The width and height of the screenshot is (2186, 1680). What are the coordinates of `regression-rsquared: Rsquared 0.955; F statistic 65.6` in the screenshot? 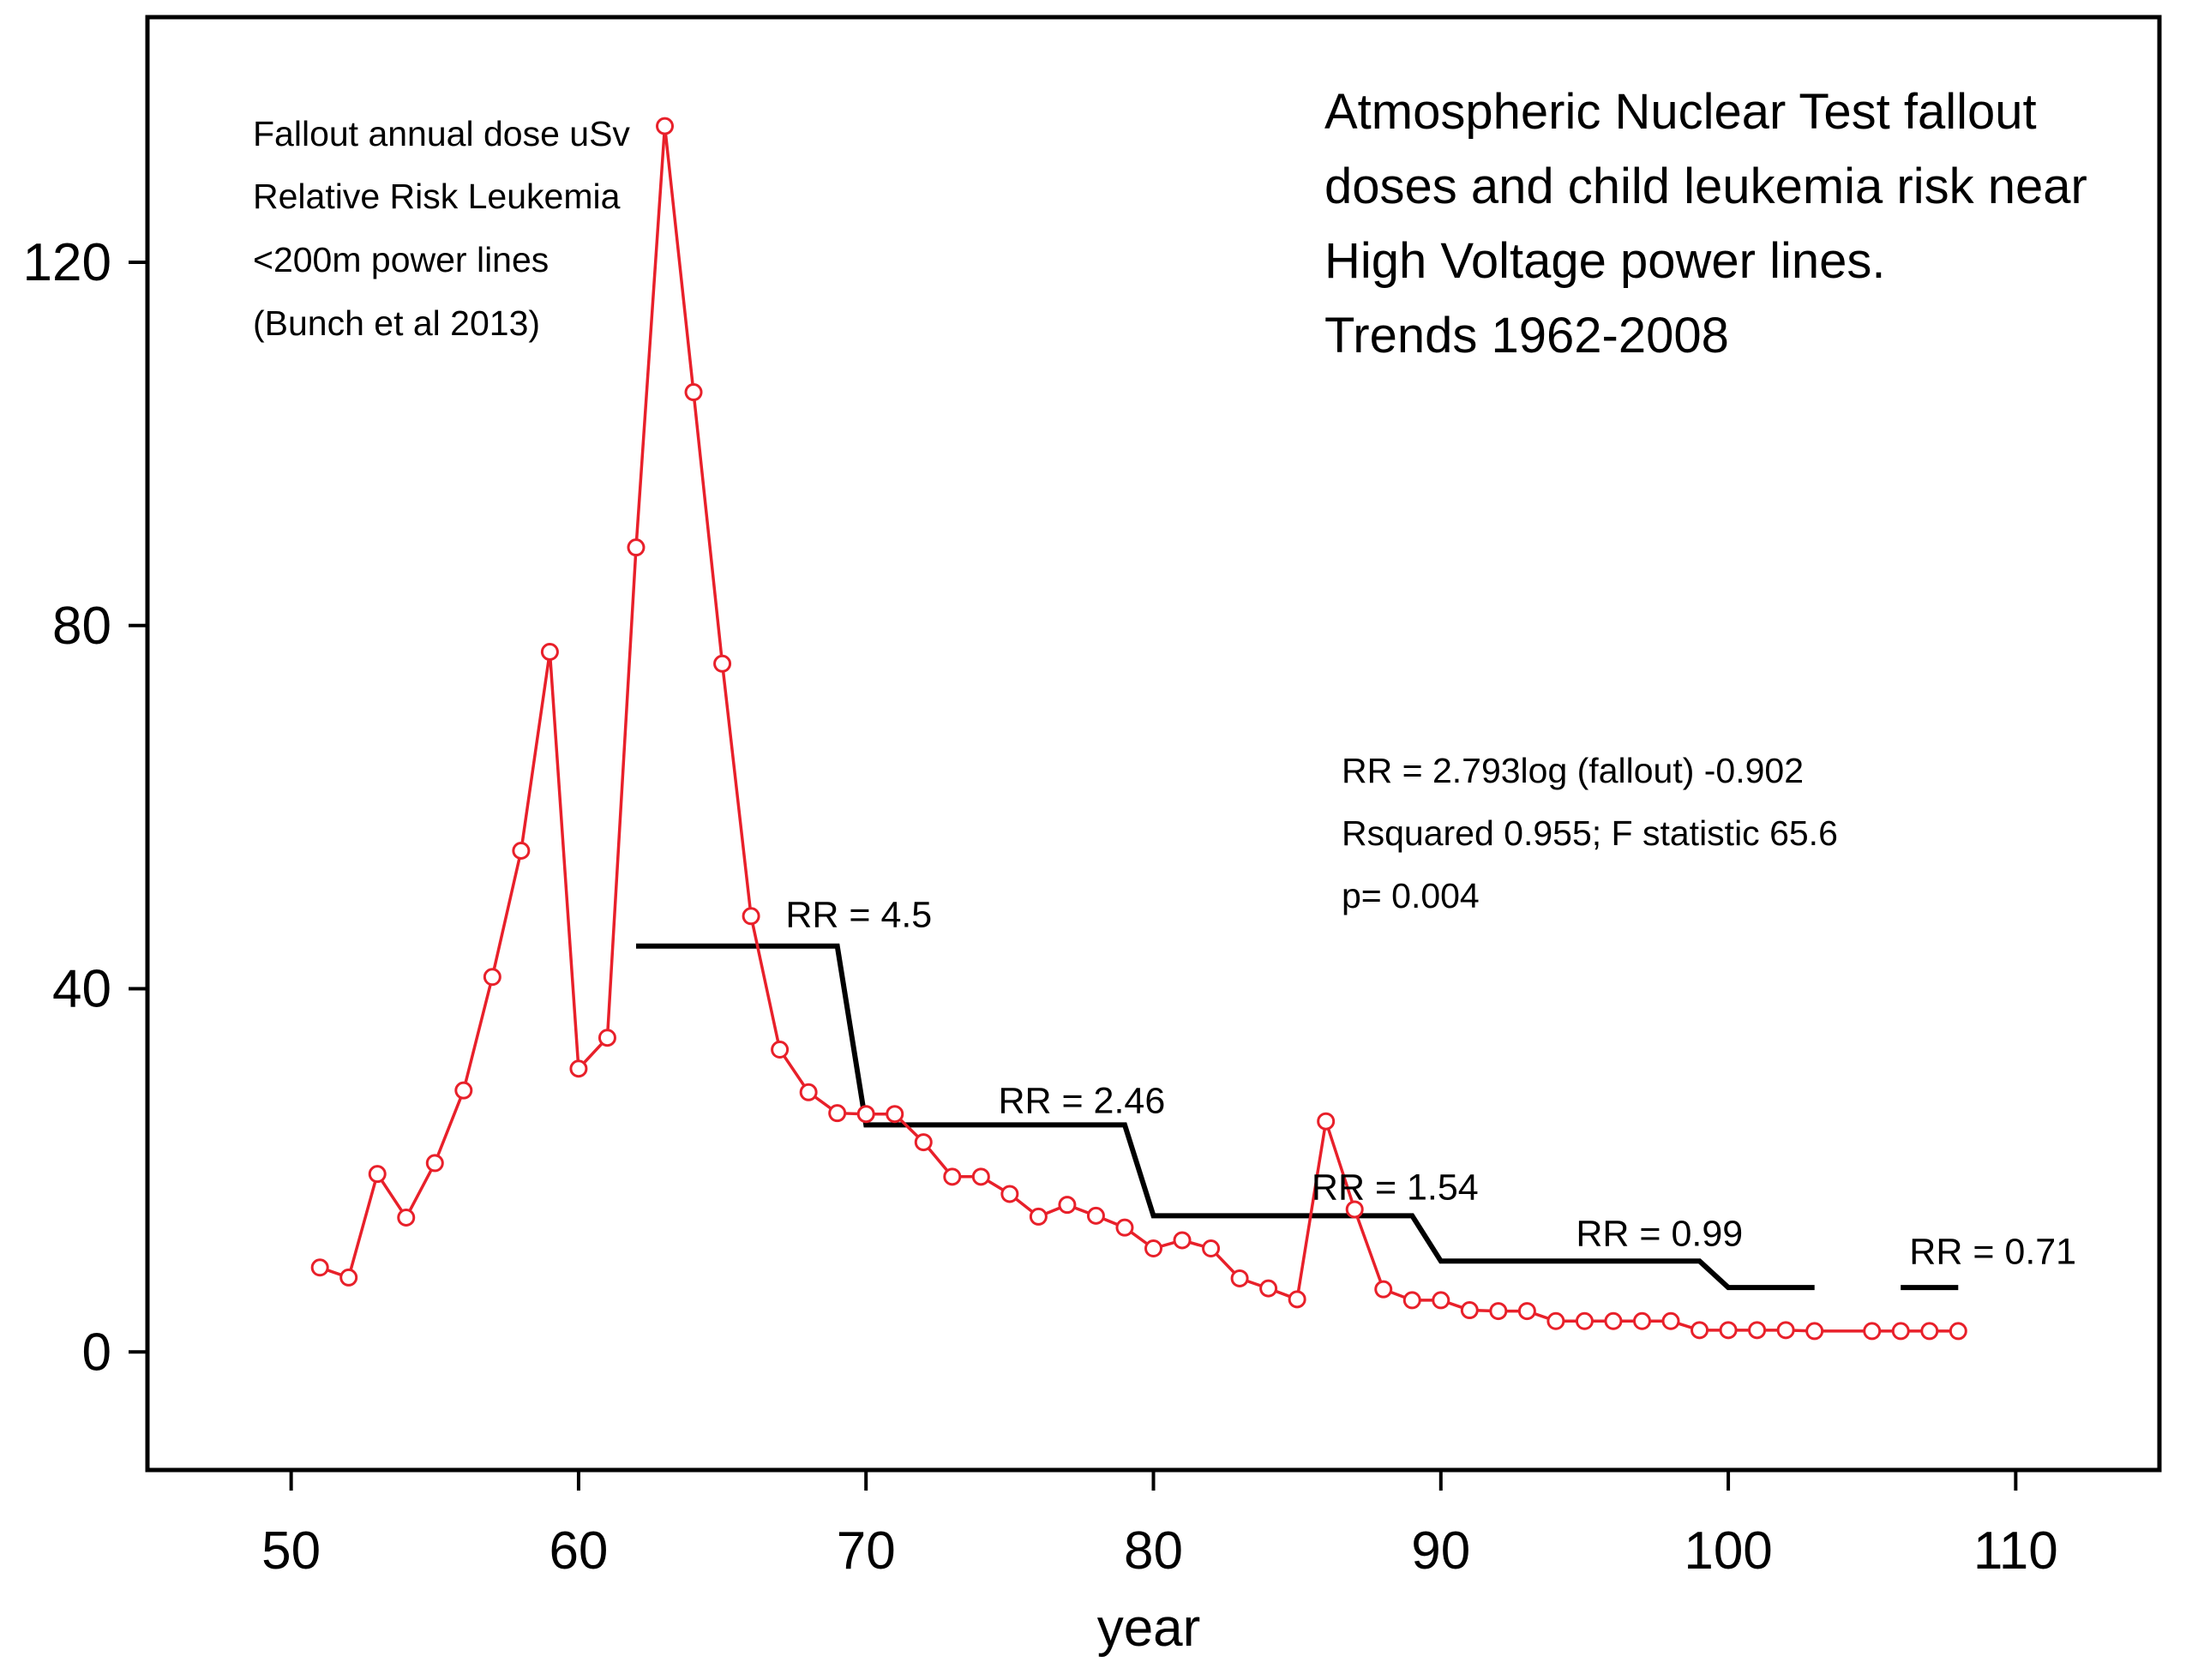 It's located at (1590, 833).